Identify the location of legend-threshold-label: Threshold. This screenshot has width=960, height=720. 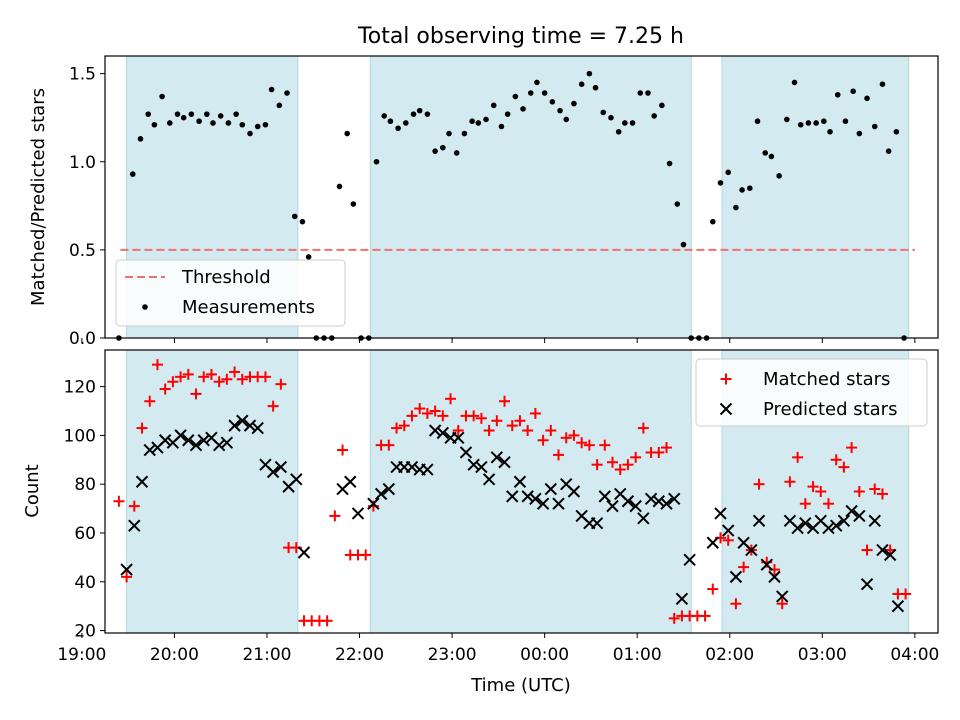
(226, 277).